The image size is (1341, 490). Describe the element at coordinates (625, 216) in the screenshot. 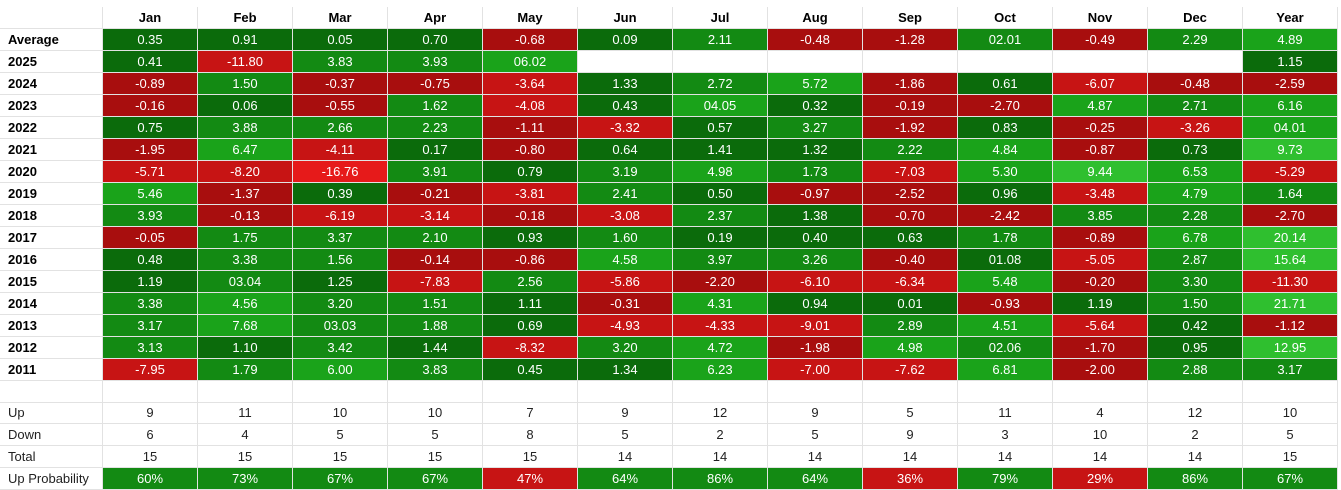

I see `value-cell: -3.08` at that location.